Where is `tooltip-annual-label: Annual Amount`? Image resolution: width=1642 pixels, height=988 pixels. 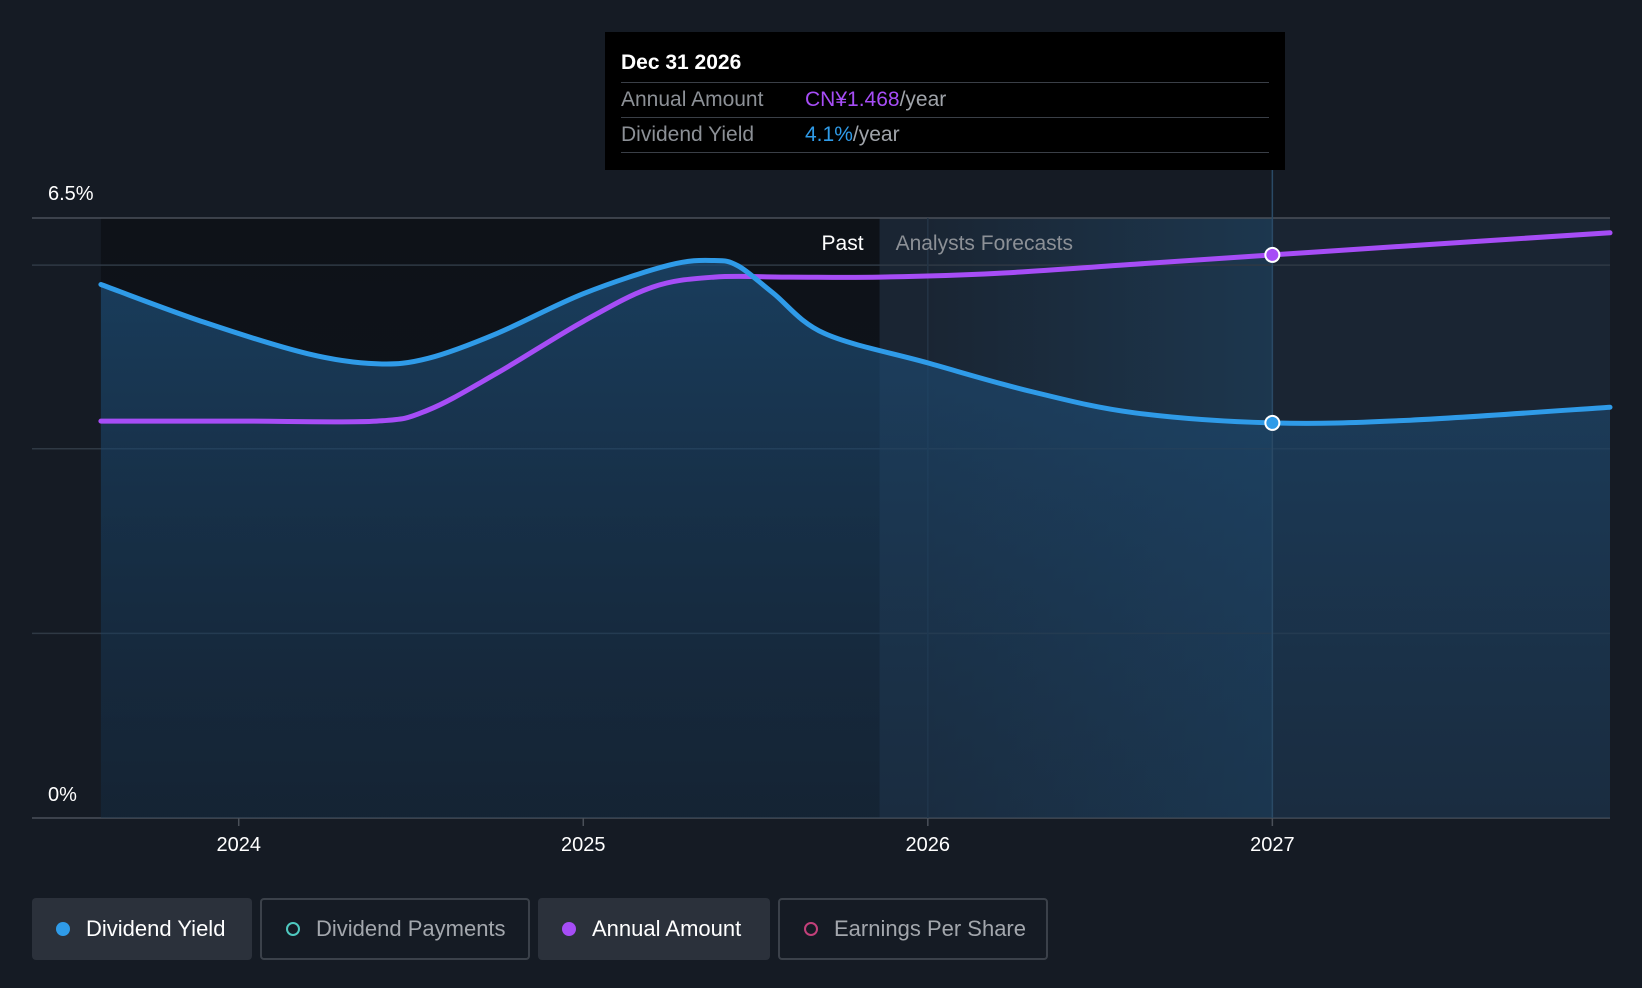 tooltip-annual-label: Annual Amount is located at coordinates (692, 99).